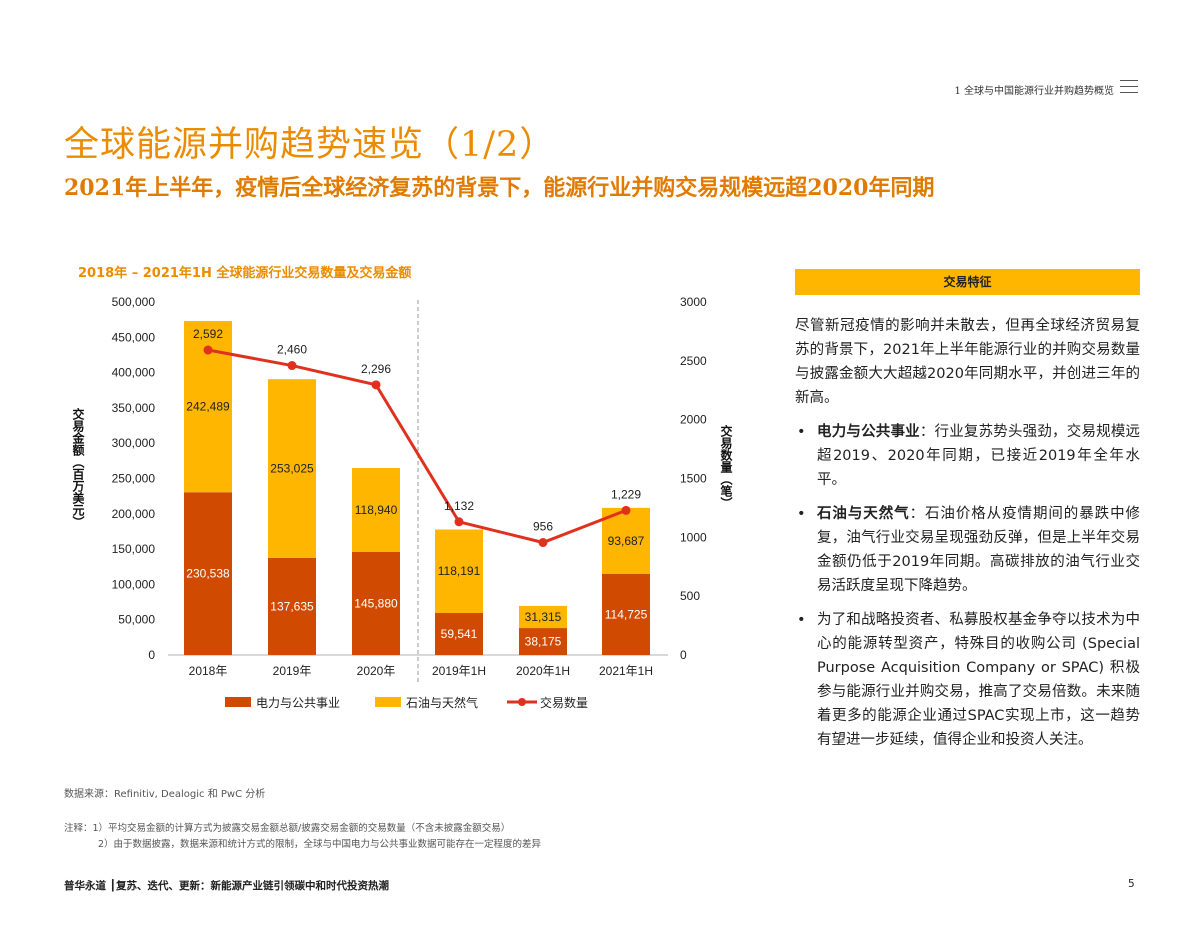 The height and width of the screenshot is (928, 1200). What do you see at coordinates (208, 671) in the screenshot?
I see `x-tick-label: 2018年` at bounding box center [208, 671].